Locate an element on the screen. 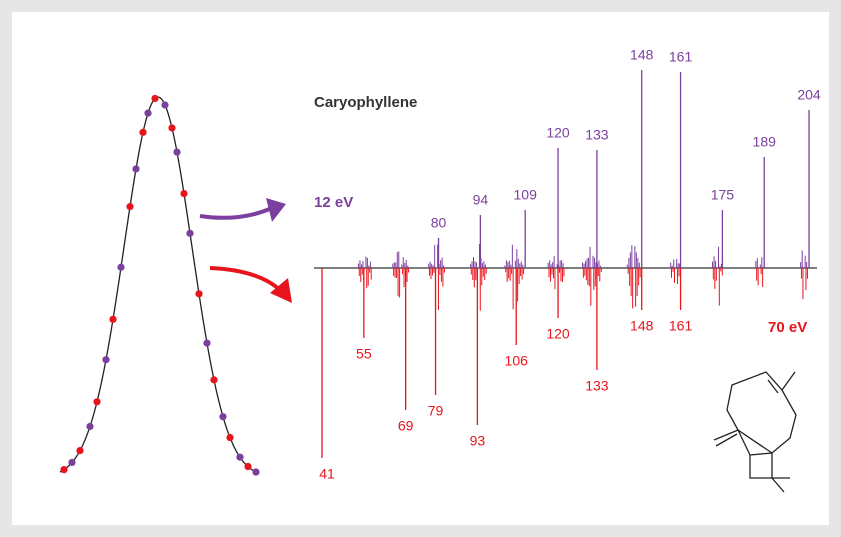 Image resolution: width=841 pixels, height=537 pixels. arrow-purple is located at coordinates (236, 213).